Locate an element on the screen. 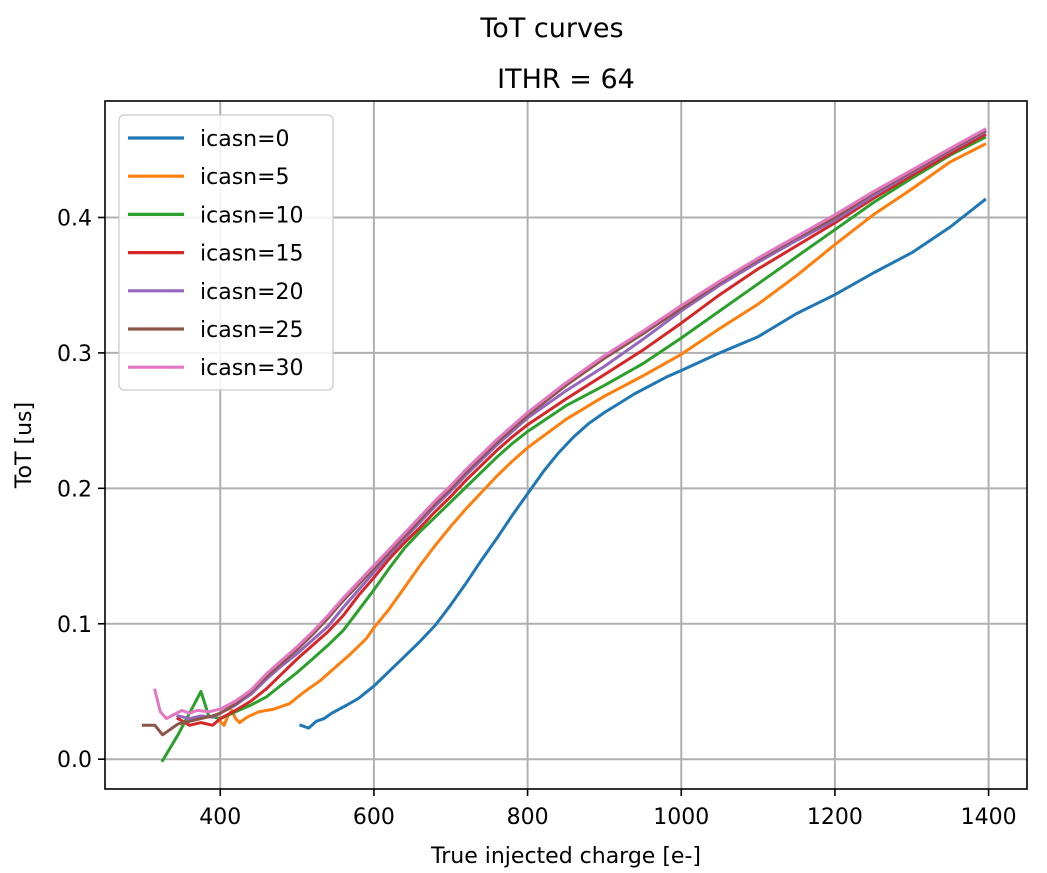 Image resolution: width=1047 pixels, height=873 pixels. x-axis-label: True injected charge [e-] is located at coordinates (565, 856).